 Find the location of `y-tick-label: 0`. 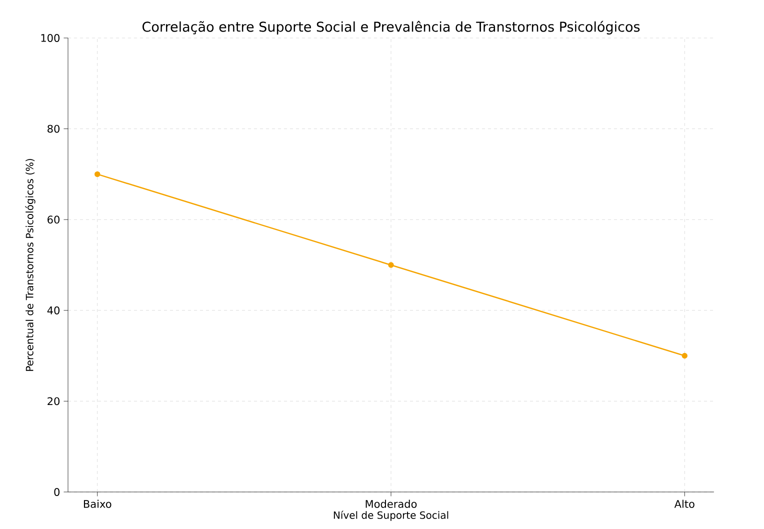

y-tick-label: 0 is located at coordinates (57, 492).